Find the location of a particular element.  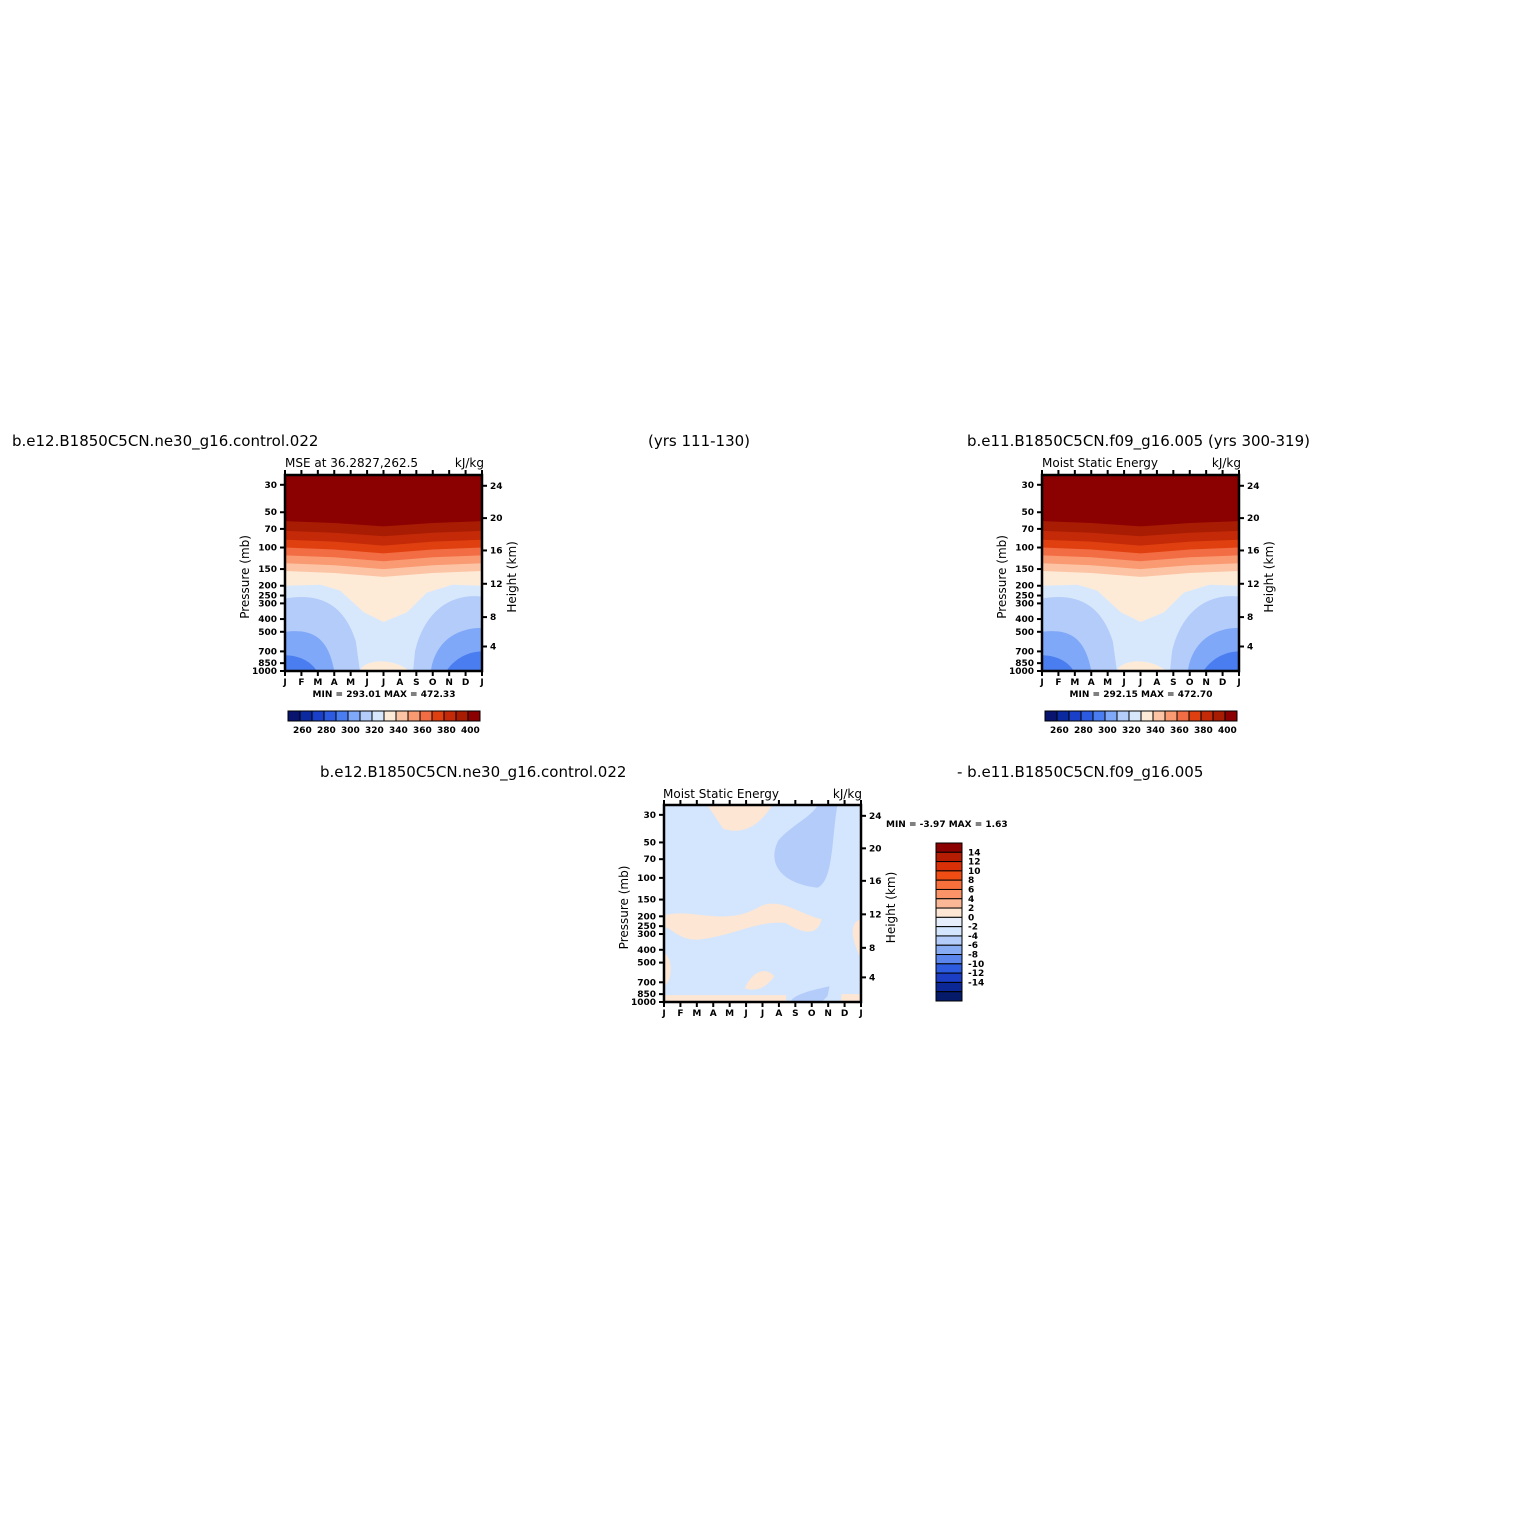

pressure-tick-label: 400 is located at coordinates (646, 951).